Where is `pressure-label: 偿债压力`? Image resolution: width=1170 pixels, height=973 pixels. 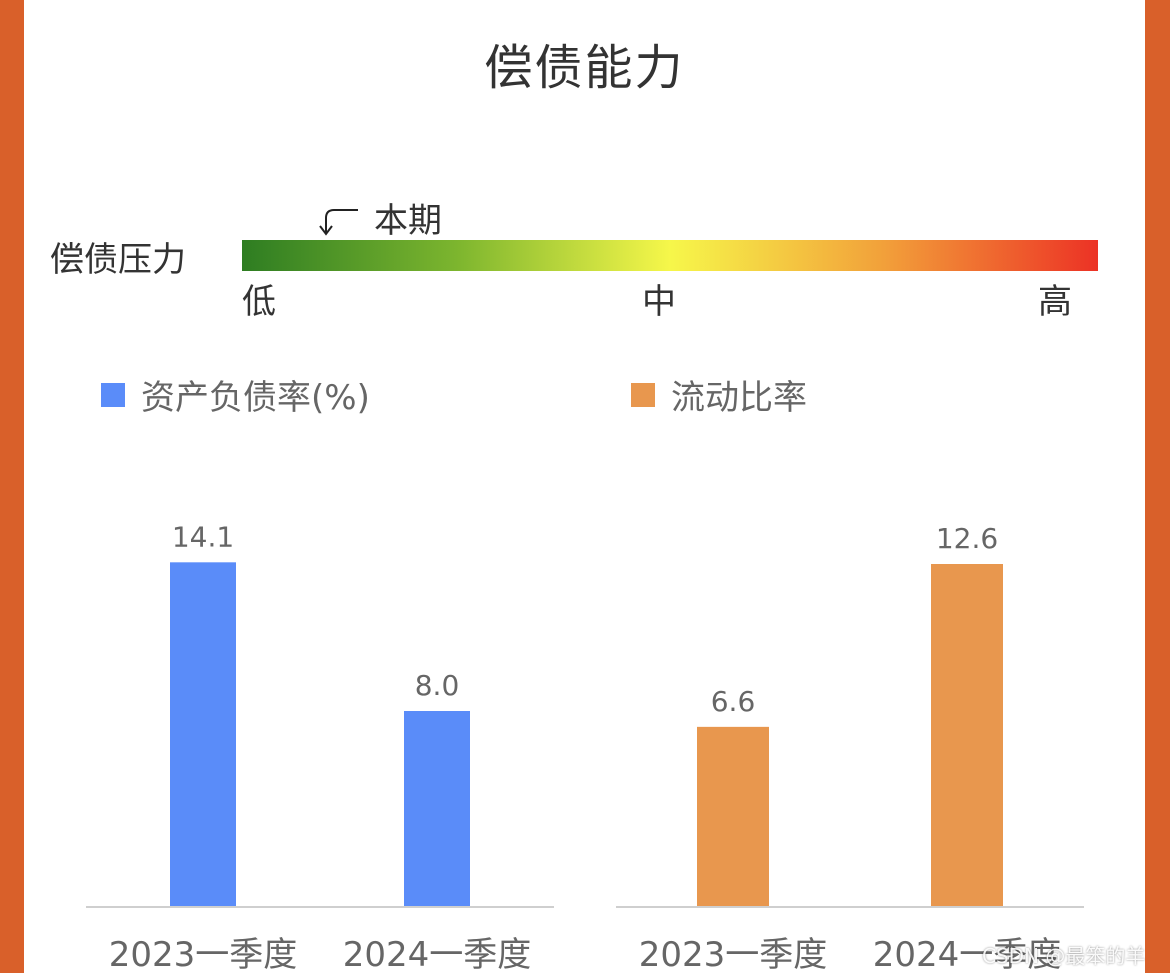
pressure-label: 偿债压力 is located at coordinates (118, 260).